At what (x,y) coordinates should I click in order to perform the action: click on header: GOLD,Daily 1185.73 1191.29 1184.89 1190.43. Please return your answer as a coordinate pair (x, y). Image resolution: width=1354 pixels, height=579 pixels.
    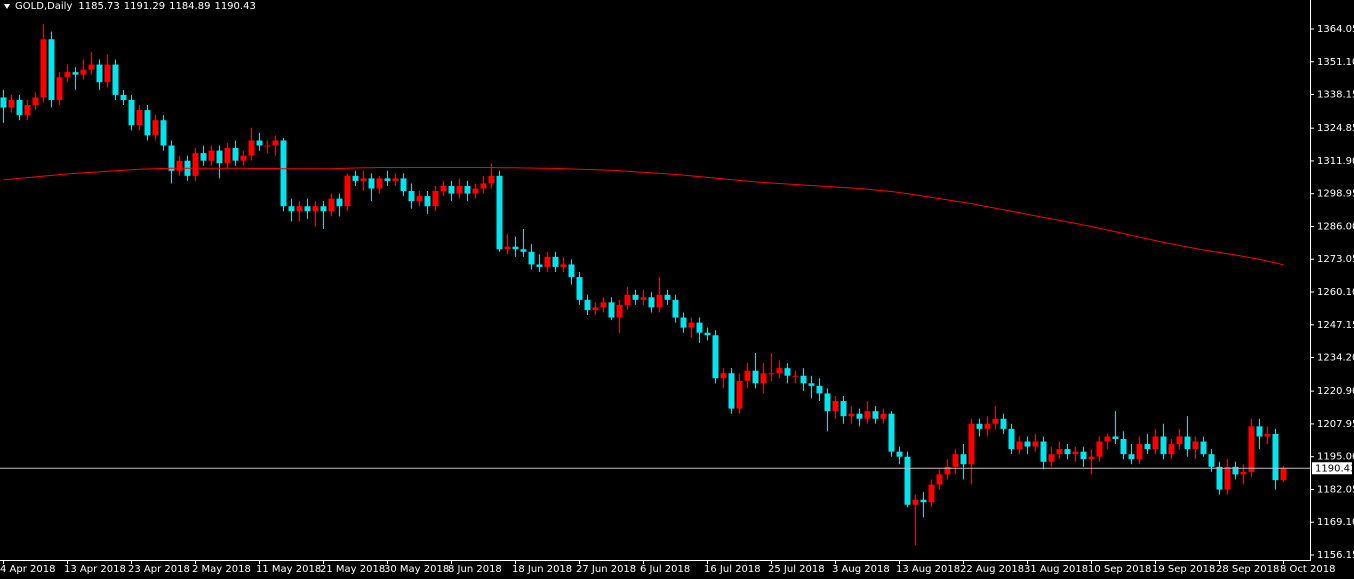
    Looking at the image, I should click on (135, 6).